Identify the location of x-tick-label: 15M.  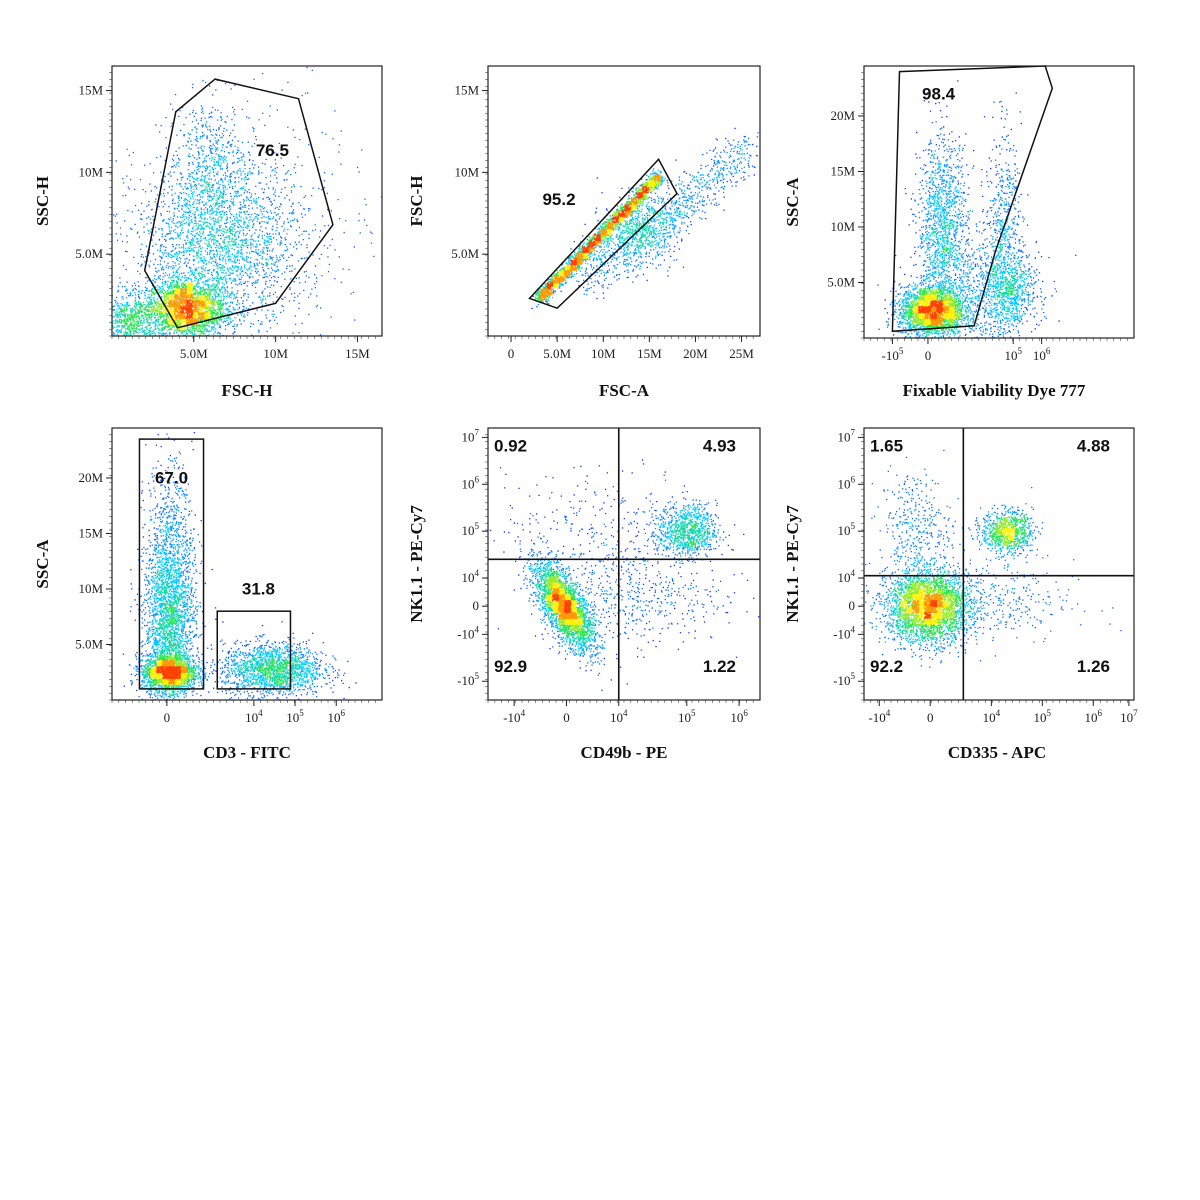
(357, 353).